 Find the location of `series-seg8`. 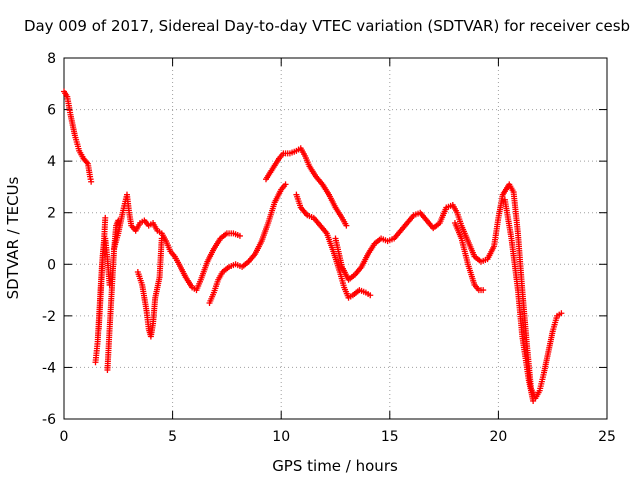

series-seg8 is located at coordinates (306, 187).